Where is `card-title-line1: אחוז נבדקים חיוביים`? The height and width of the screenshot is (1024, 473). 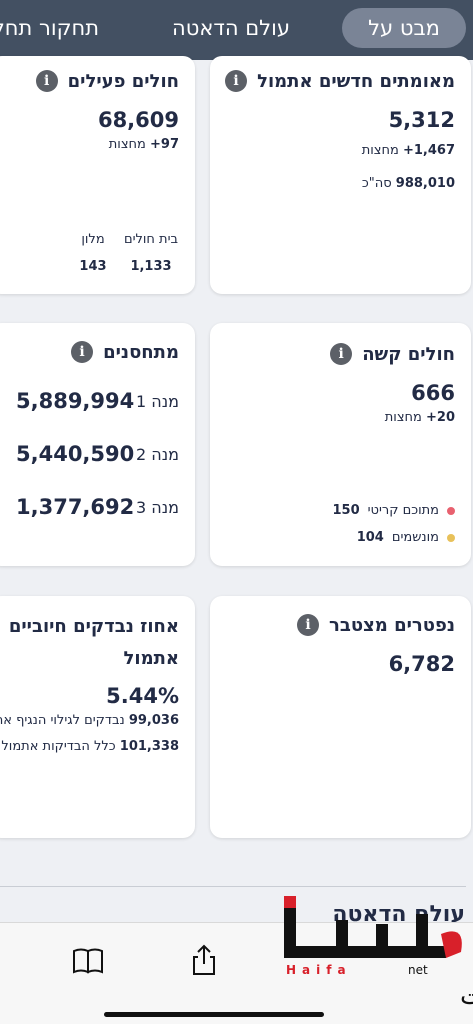
card-title-line1: אחוז נבדקים חיוביים is located at coordinates (93, 626).